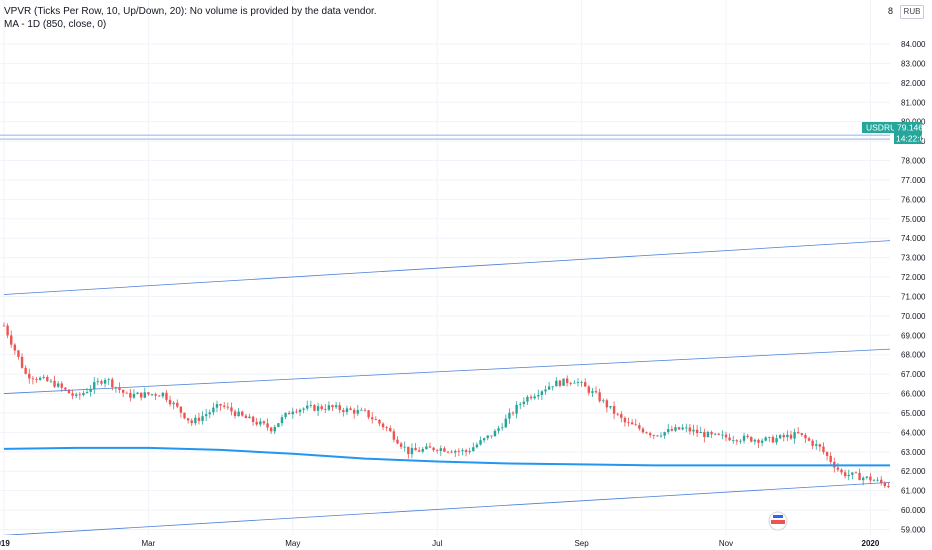 The image size is (932, 550). What do you see at coordinates (726, 543) in the screenshot?
I see `x-tick-label: Nov` at bounding box center [726, 543].